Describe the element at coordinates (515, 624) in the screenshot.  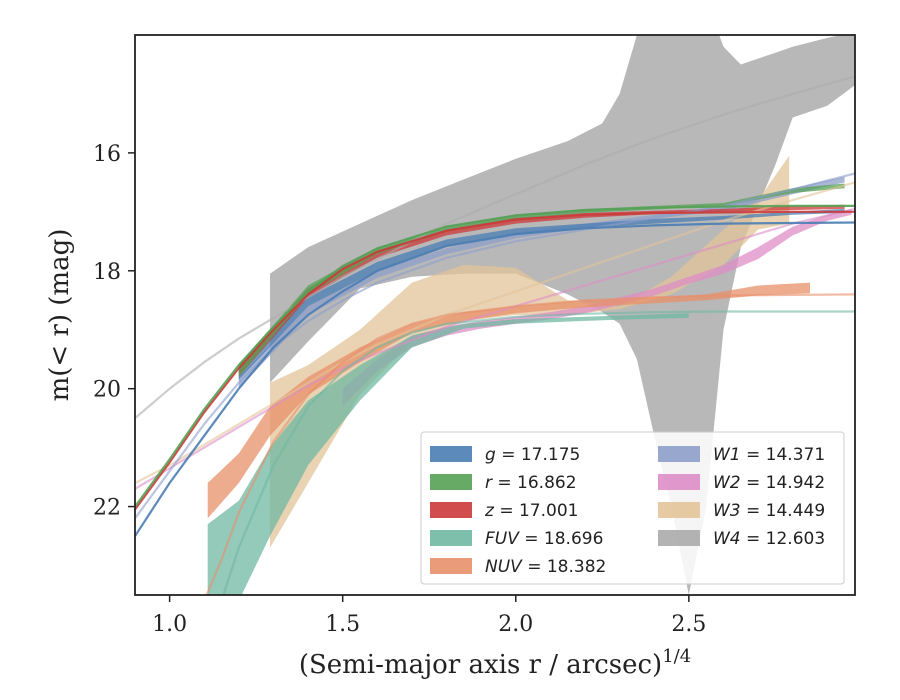
I see `x-tick-label: 2.0` at that location.